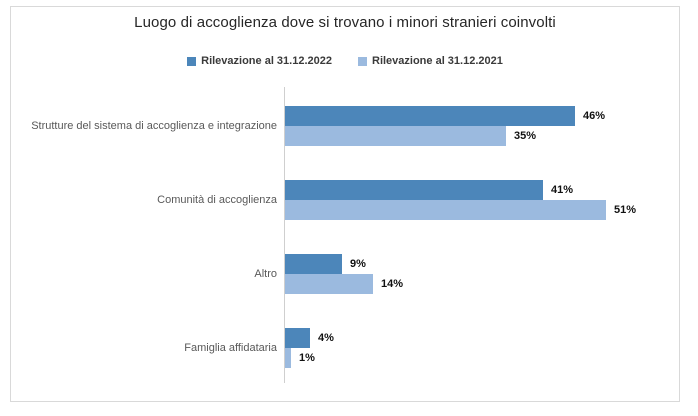 This screenshot has width=698, height=416. I want to click on bar-series0-cat2, so click(313, 264).